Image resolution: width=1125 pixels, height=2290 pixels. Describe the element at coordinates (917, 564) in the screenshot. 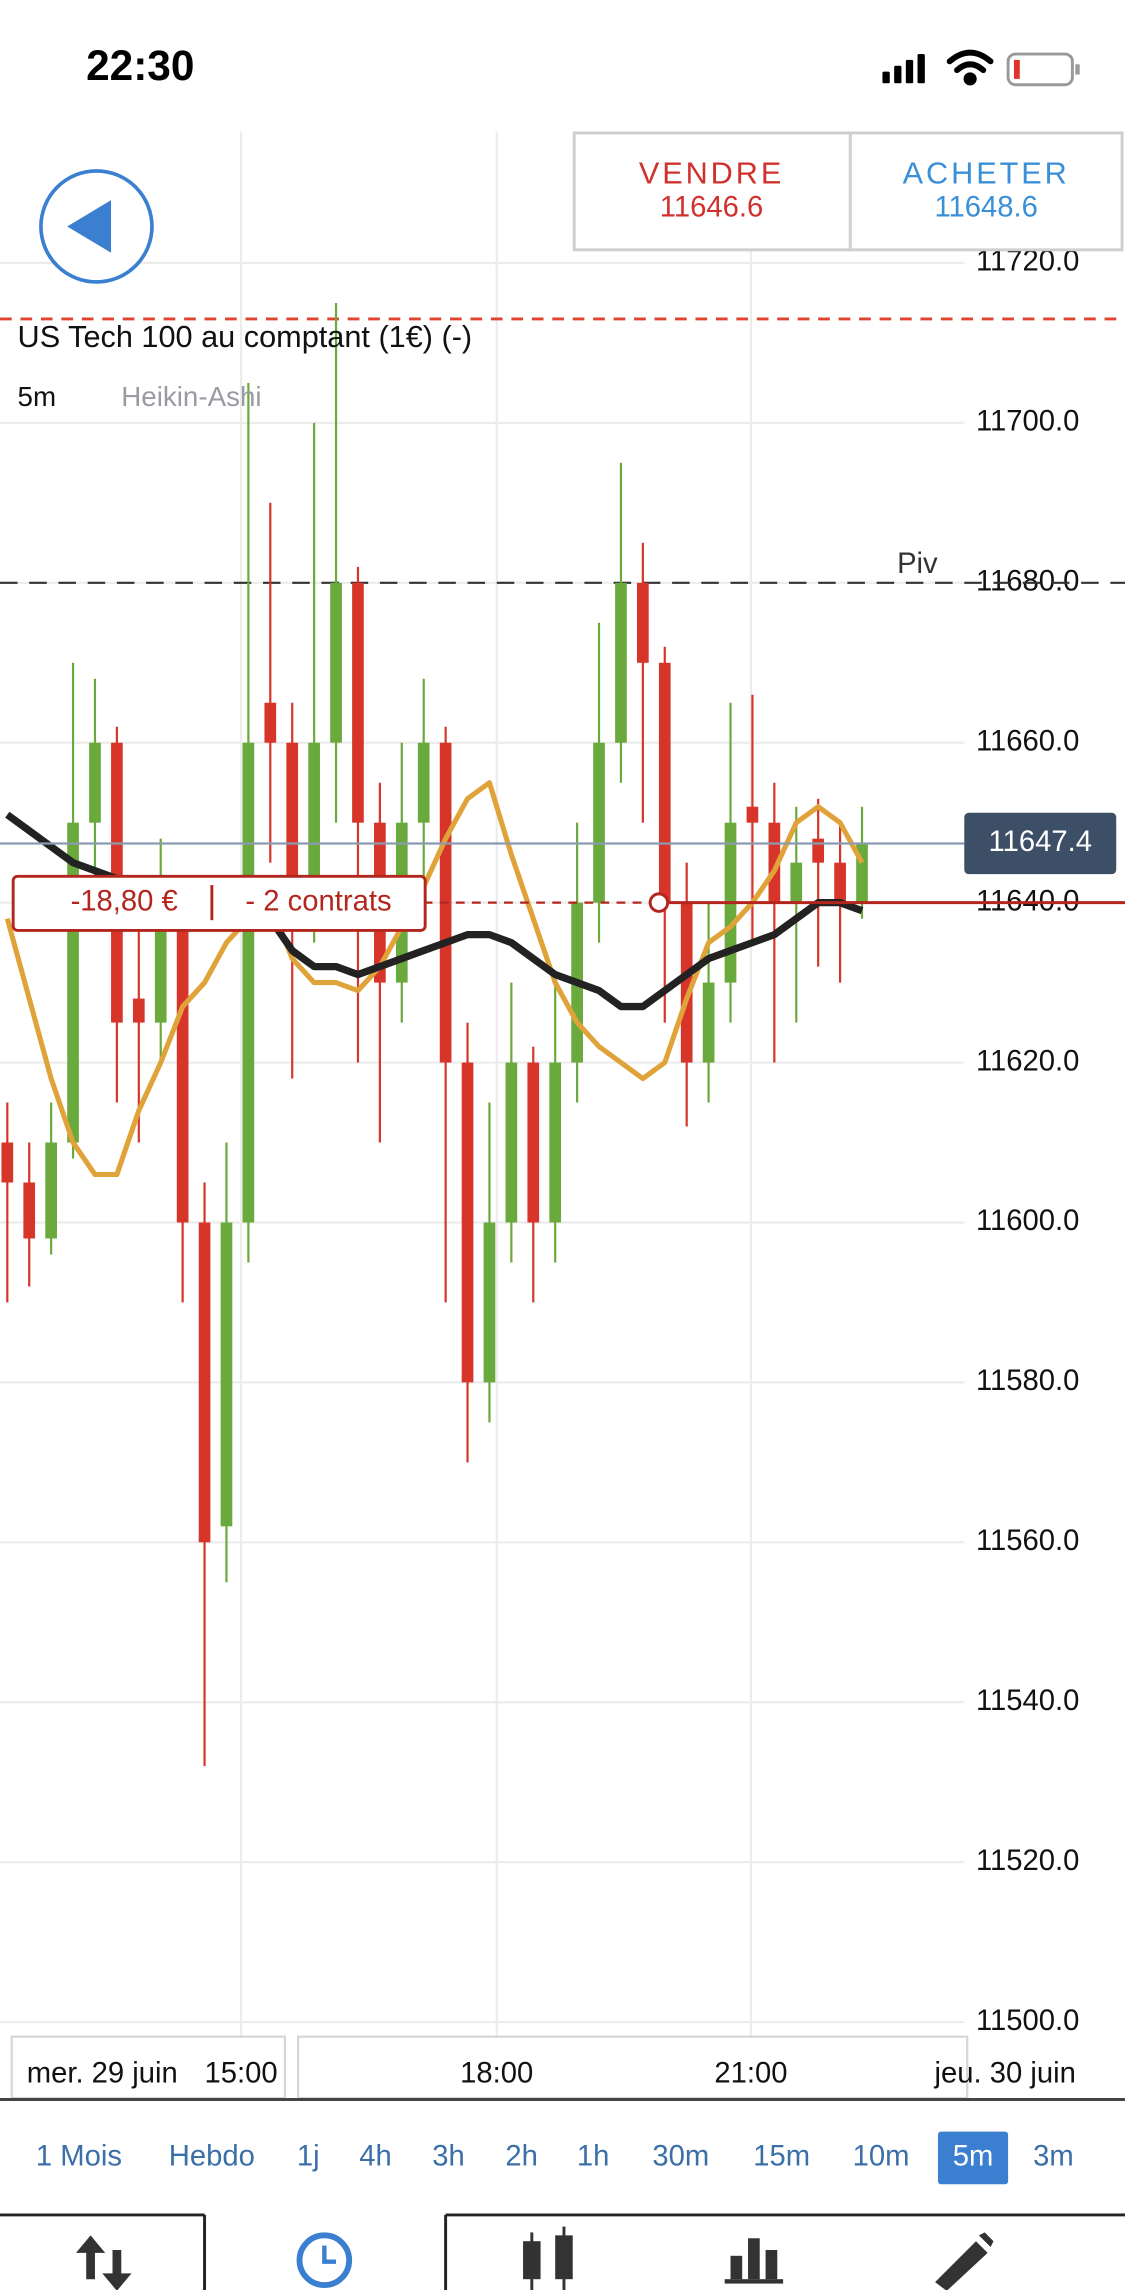

I see `pivot-label: Piv` at that location.